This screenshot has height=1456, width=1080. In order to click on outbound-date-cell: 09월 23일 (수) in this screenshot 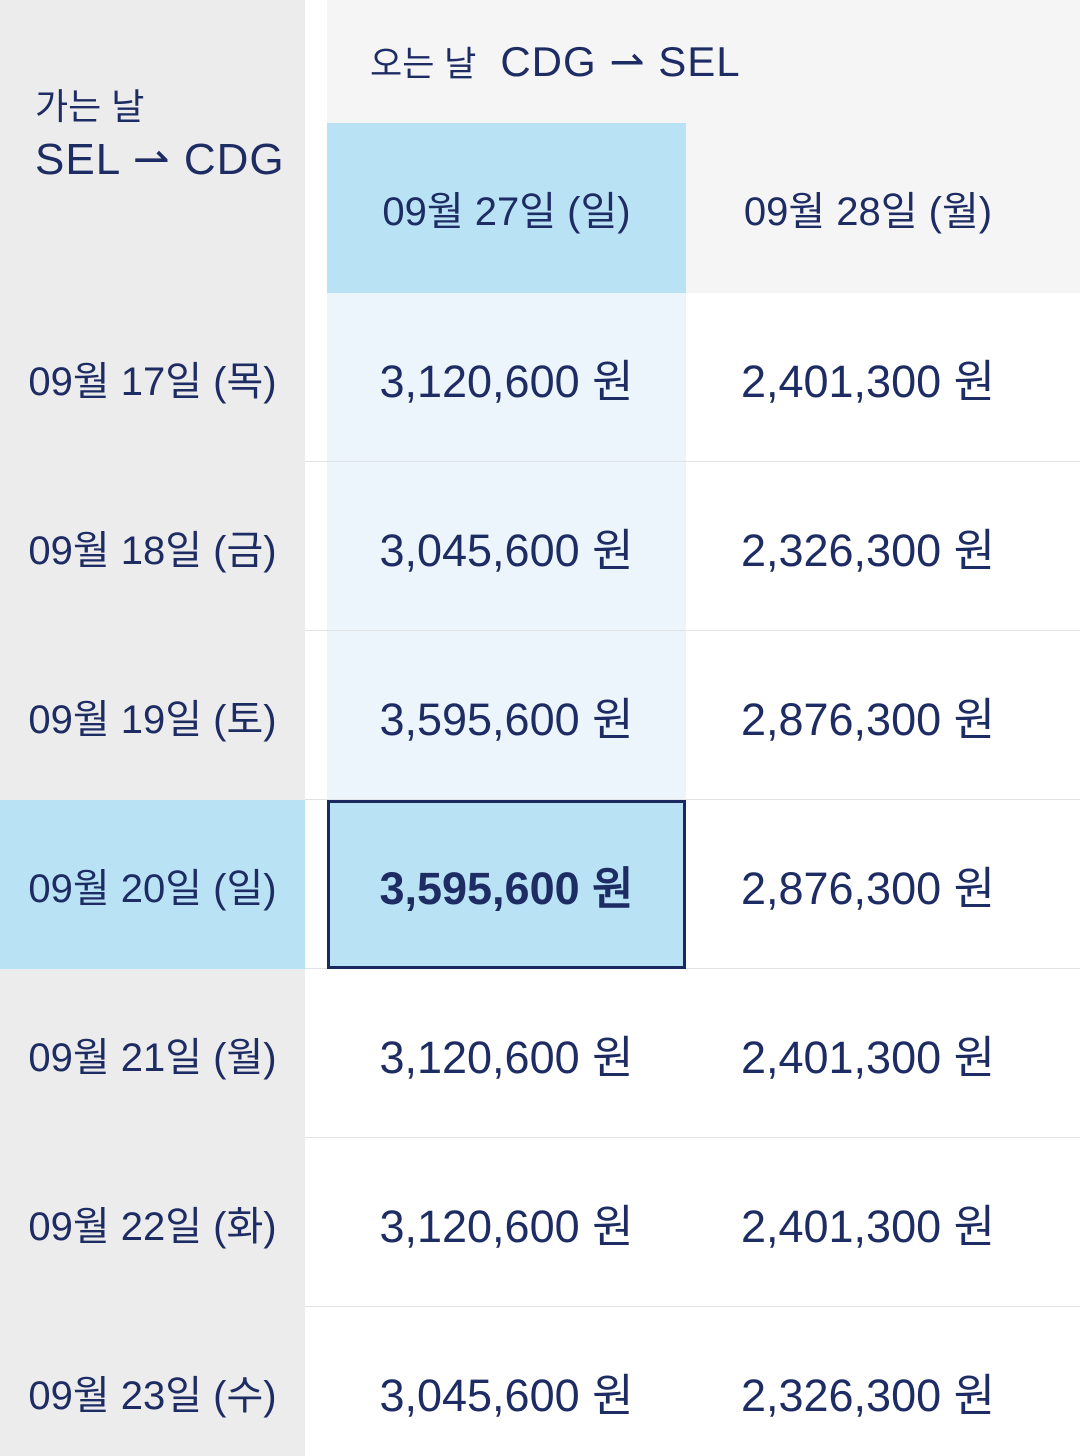, I will do `click(152, 1381)`.